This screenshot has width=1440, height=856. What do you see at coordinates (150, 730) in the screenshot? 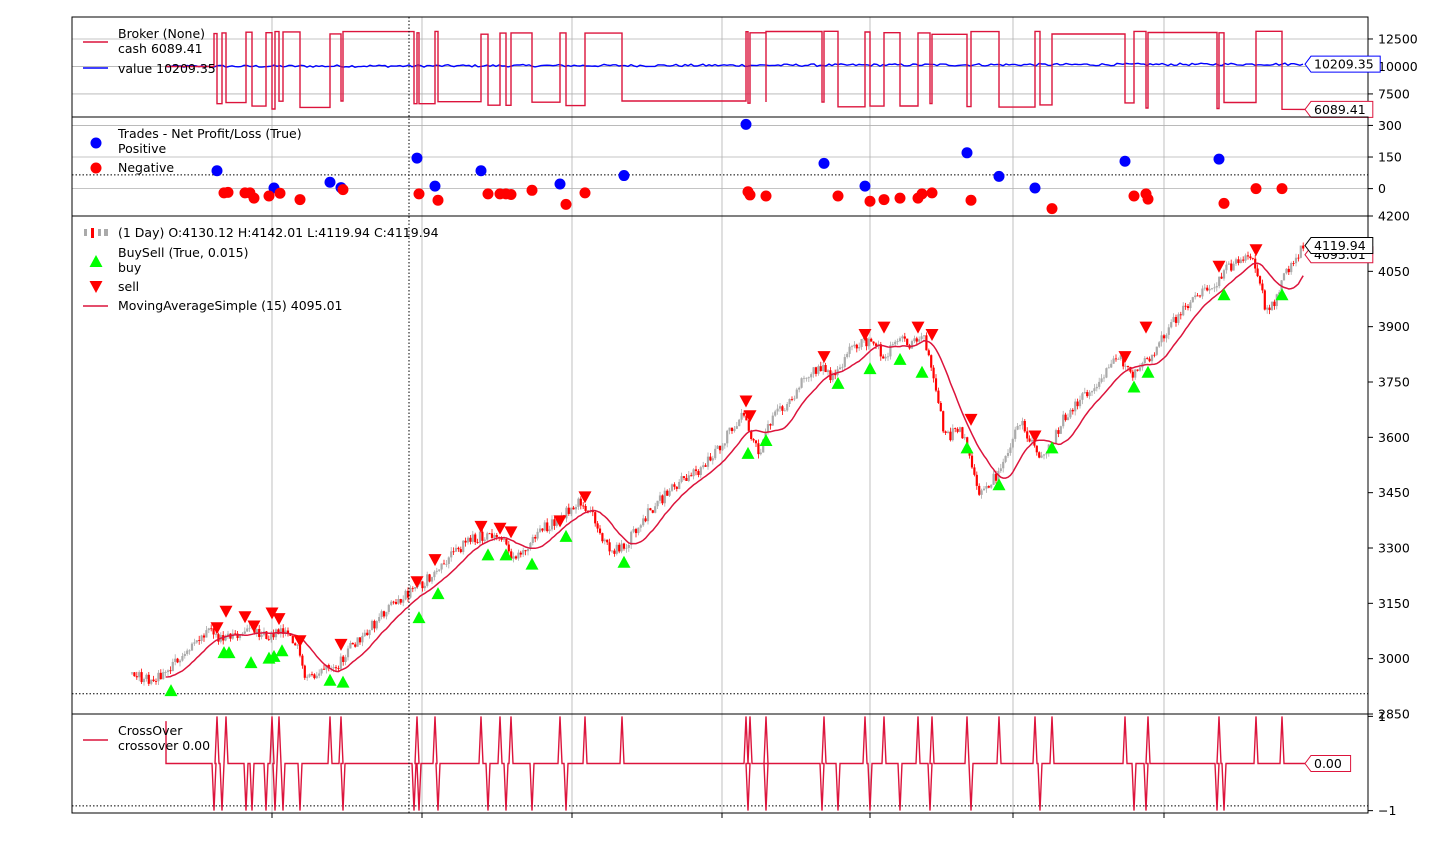
I see `legend-title: CrossOver` at bounding box center [150, 730].